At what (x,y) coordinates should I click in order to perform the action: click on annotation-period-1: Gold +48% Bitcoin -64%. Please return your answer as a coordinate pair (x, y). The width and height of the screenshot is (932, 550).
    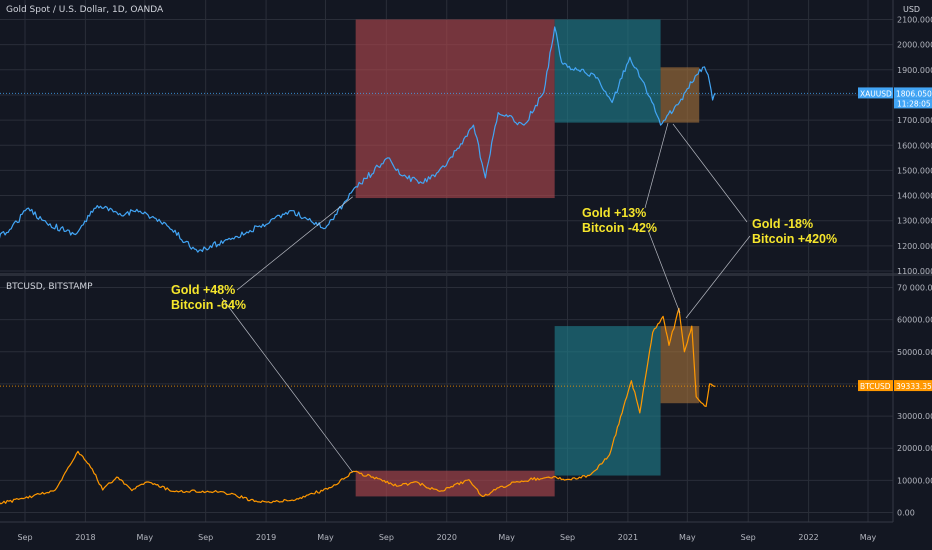
    Looking at the image, I should click on (208, 298).